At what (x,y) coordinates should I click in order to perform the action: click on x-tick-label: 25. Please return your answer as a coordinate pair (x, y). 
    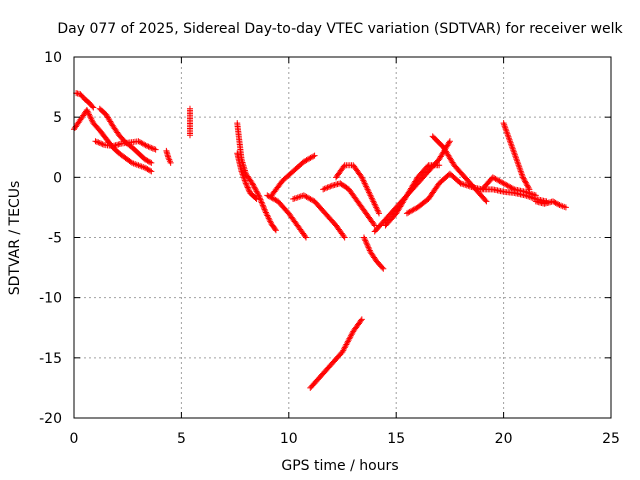
    Looking at the image, I should click on (611, 439).